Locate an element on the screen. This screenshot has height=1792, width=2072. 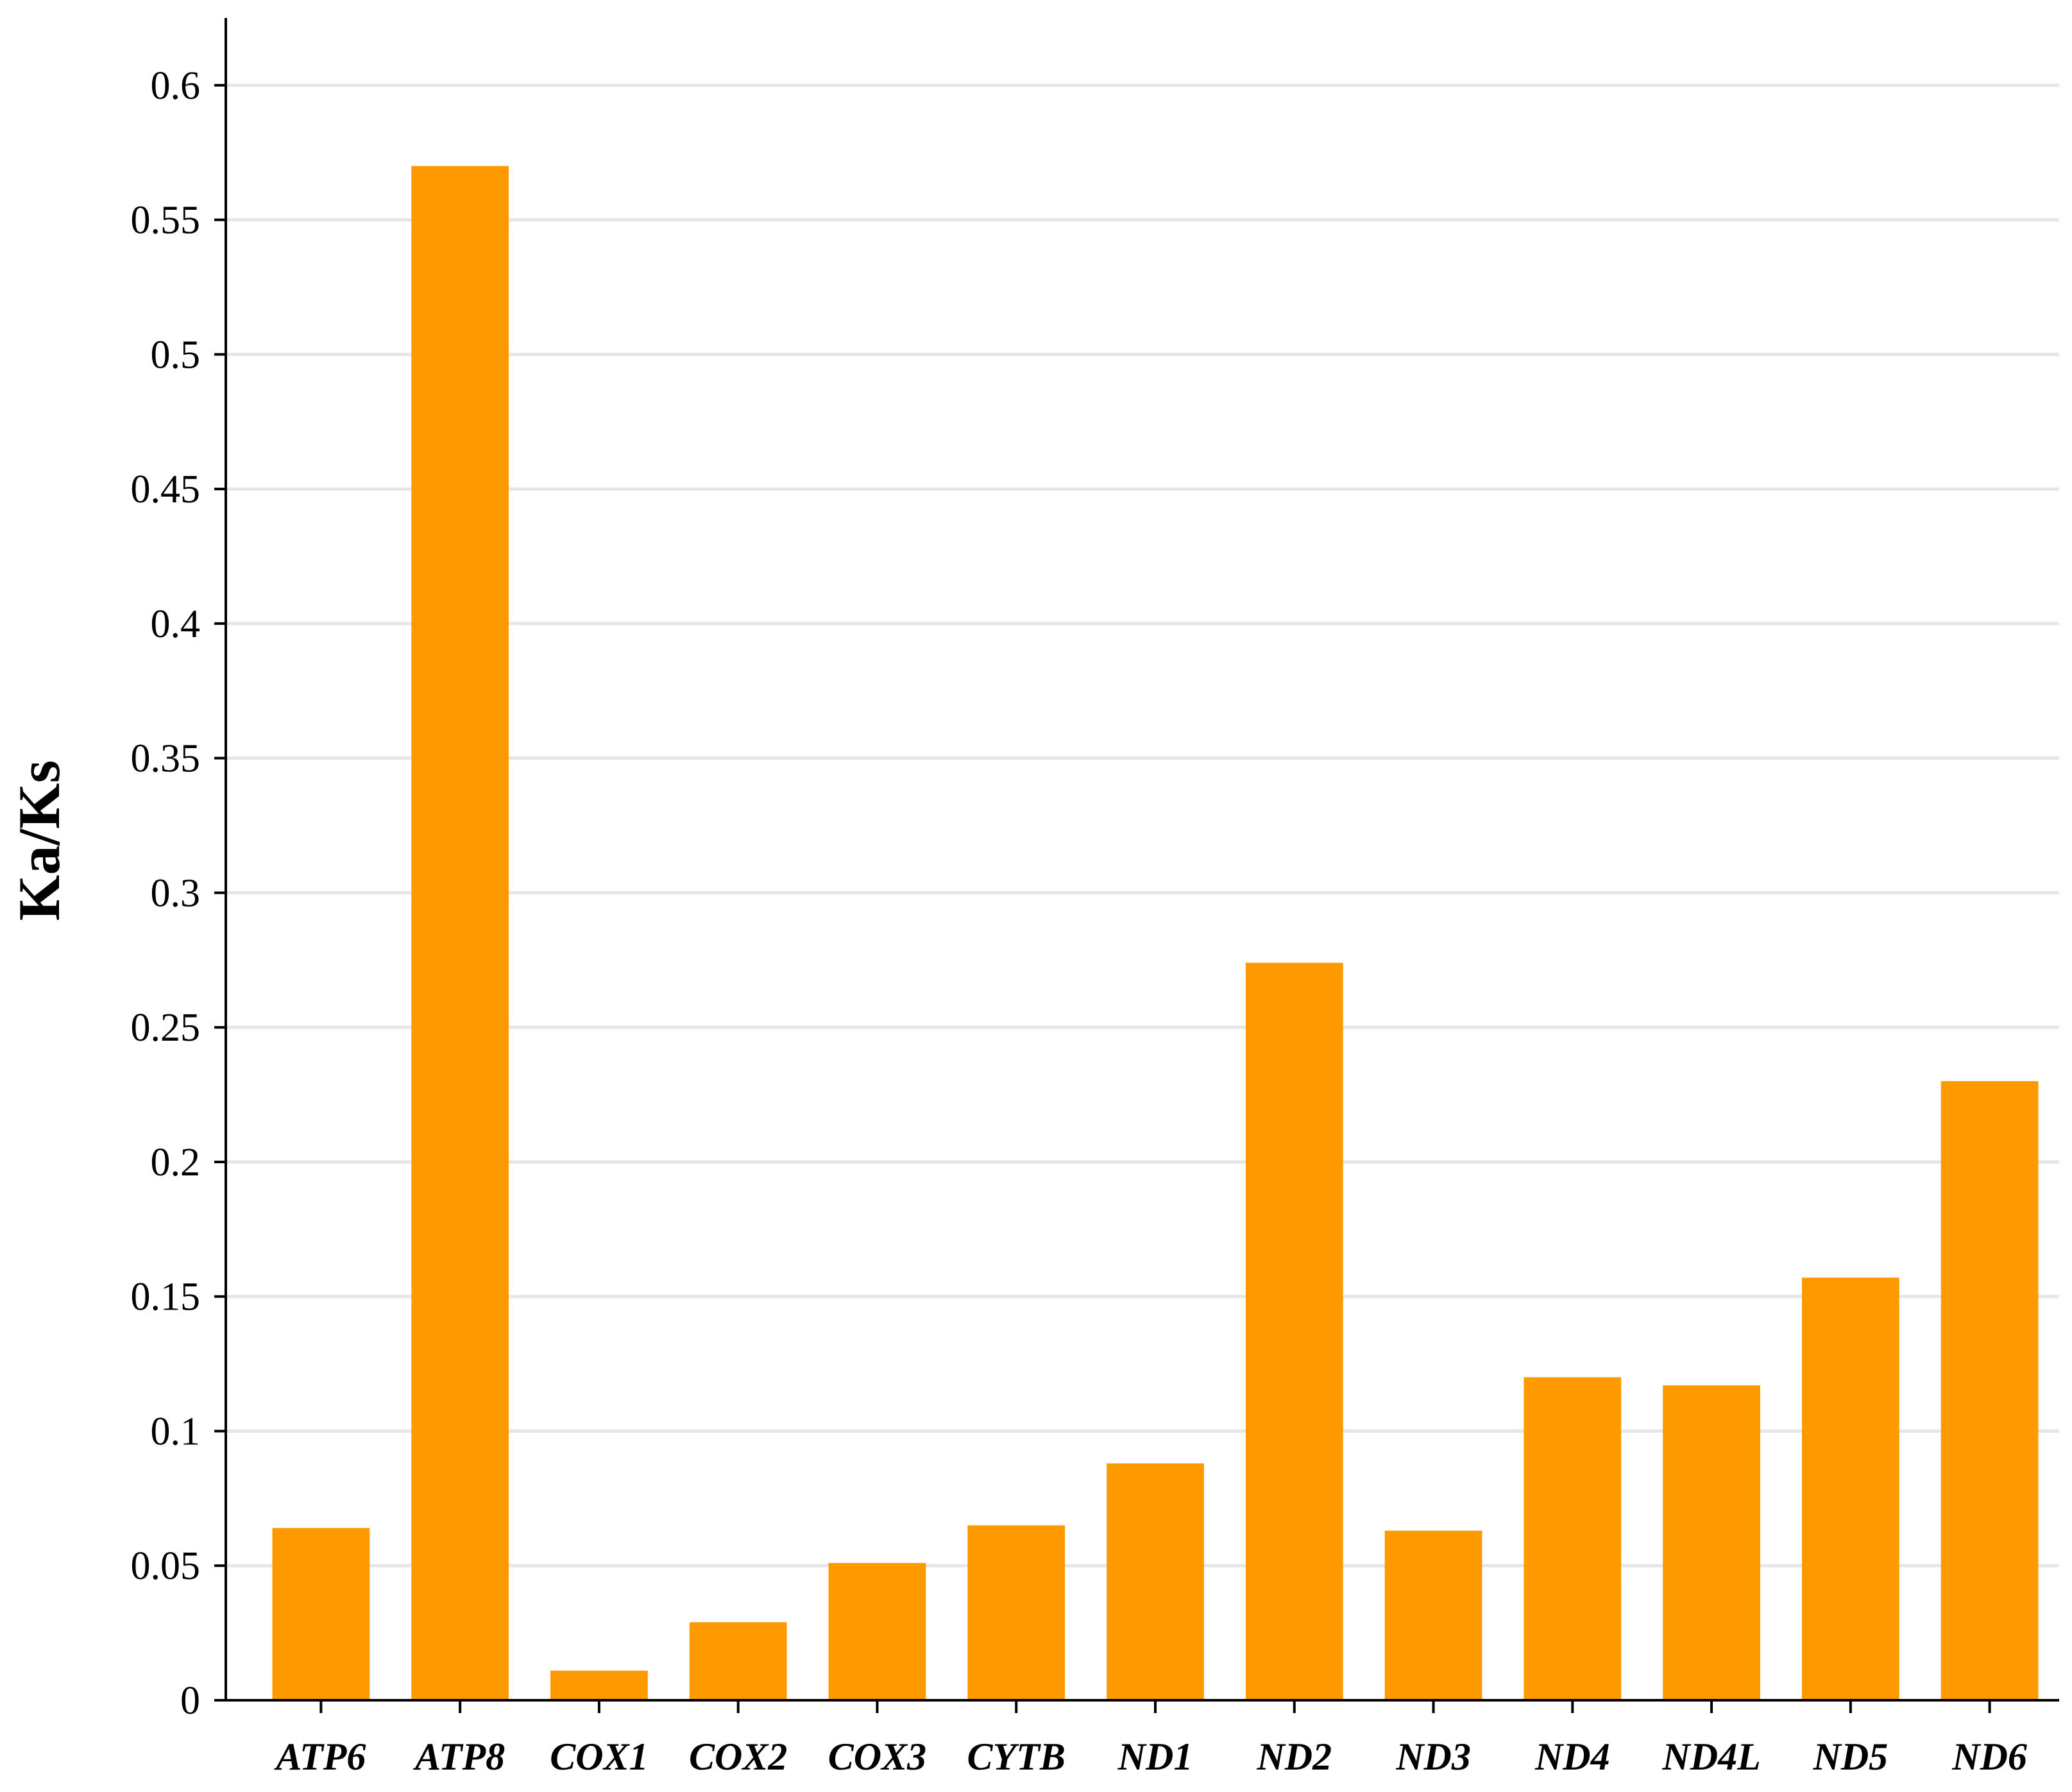
x-tick-label-nd4: ND4 is located at coordinates (1572, 1757).